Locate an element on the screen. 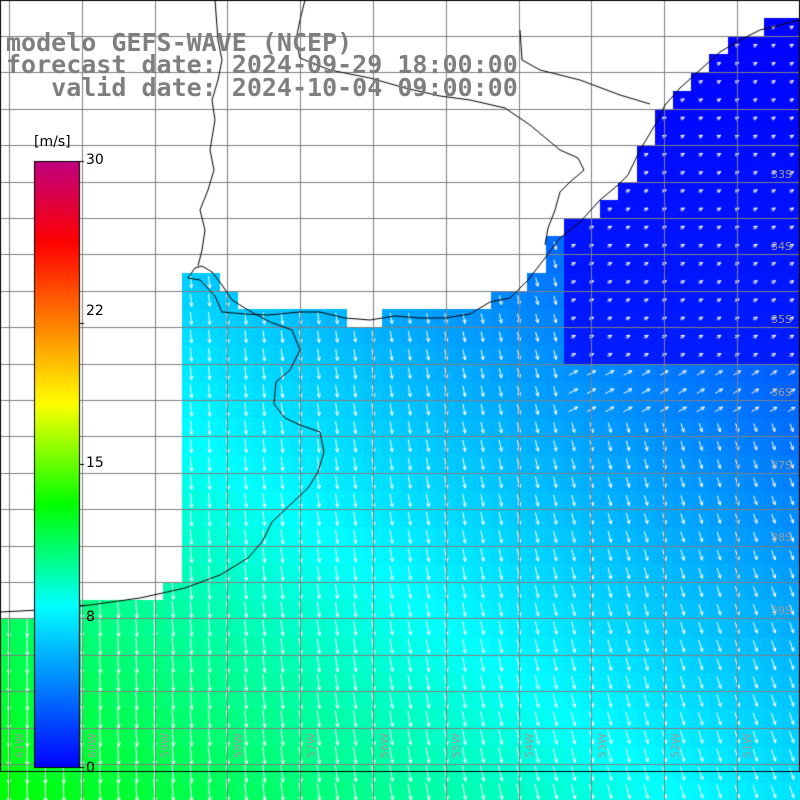 The height and width of the screenshot is (800, 800). colorbar-tick-0: 0 is located at coordinates (90, 768).